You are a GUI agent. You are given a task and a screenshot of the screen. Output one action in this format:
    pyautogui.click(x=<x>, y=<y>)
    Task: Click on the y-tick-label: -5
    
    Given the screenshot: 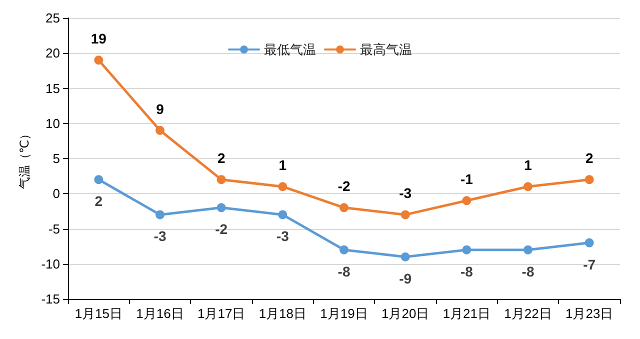 What is the action you would take?
    pyautogui.click(x=54, y=228)
    